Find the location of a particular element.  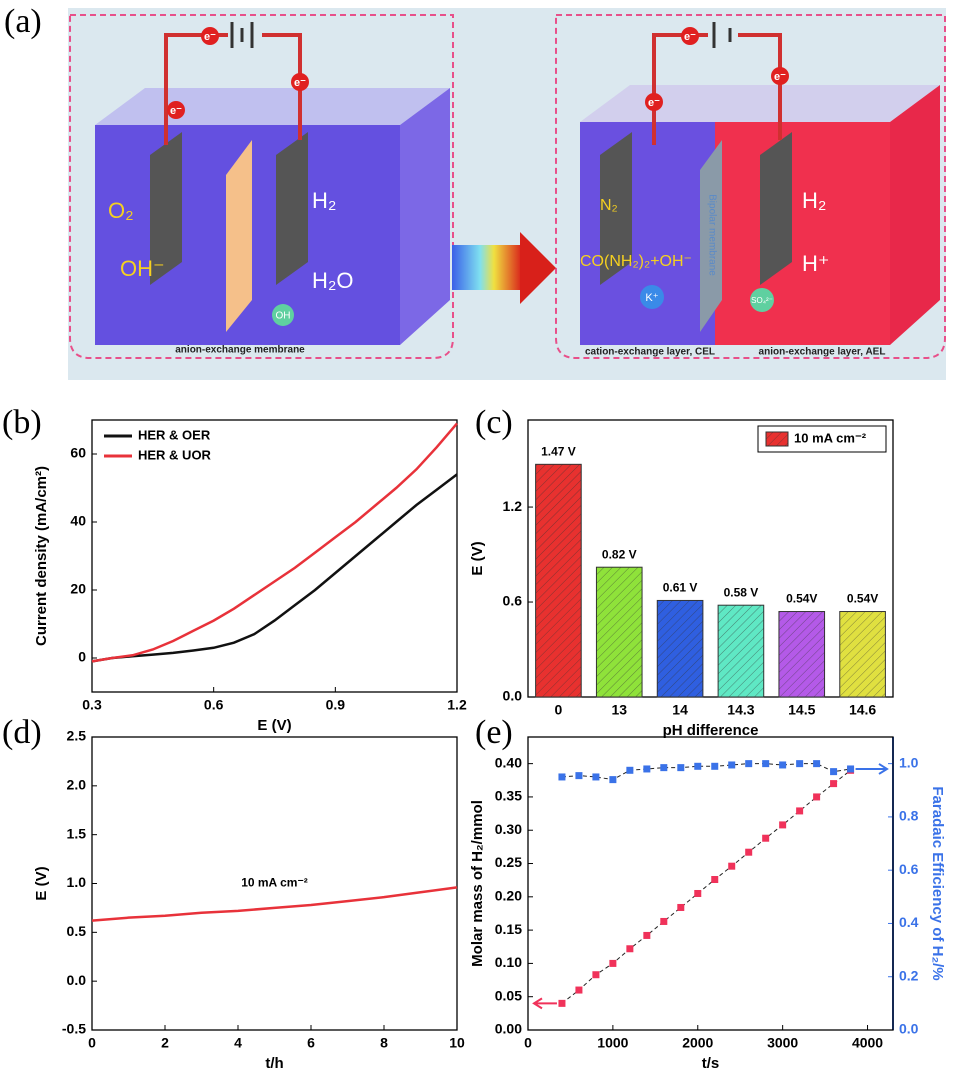

y-tick-label: 1.0 is located at coordinates (77, 882).